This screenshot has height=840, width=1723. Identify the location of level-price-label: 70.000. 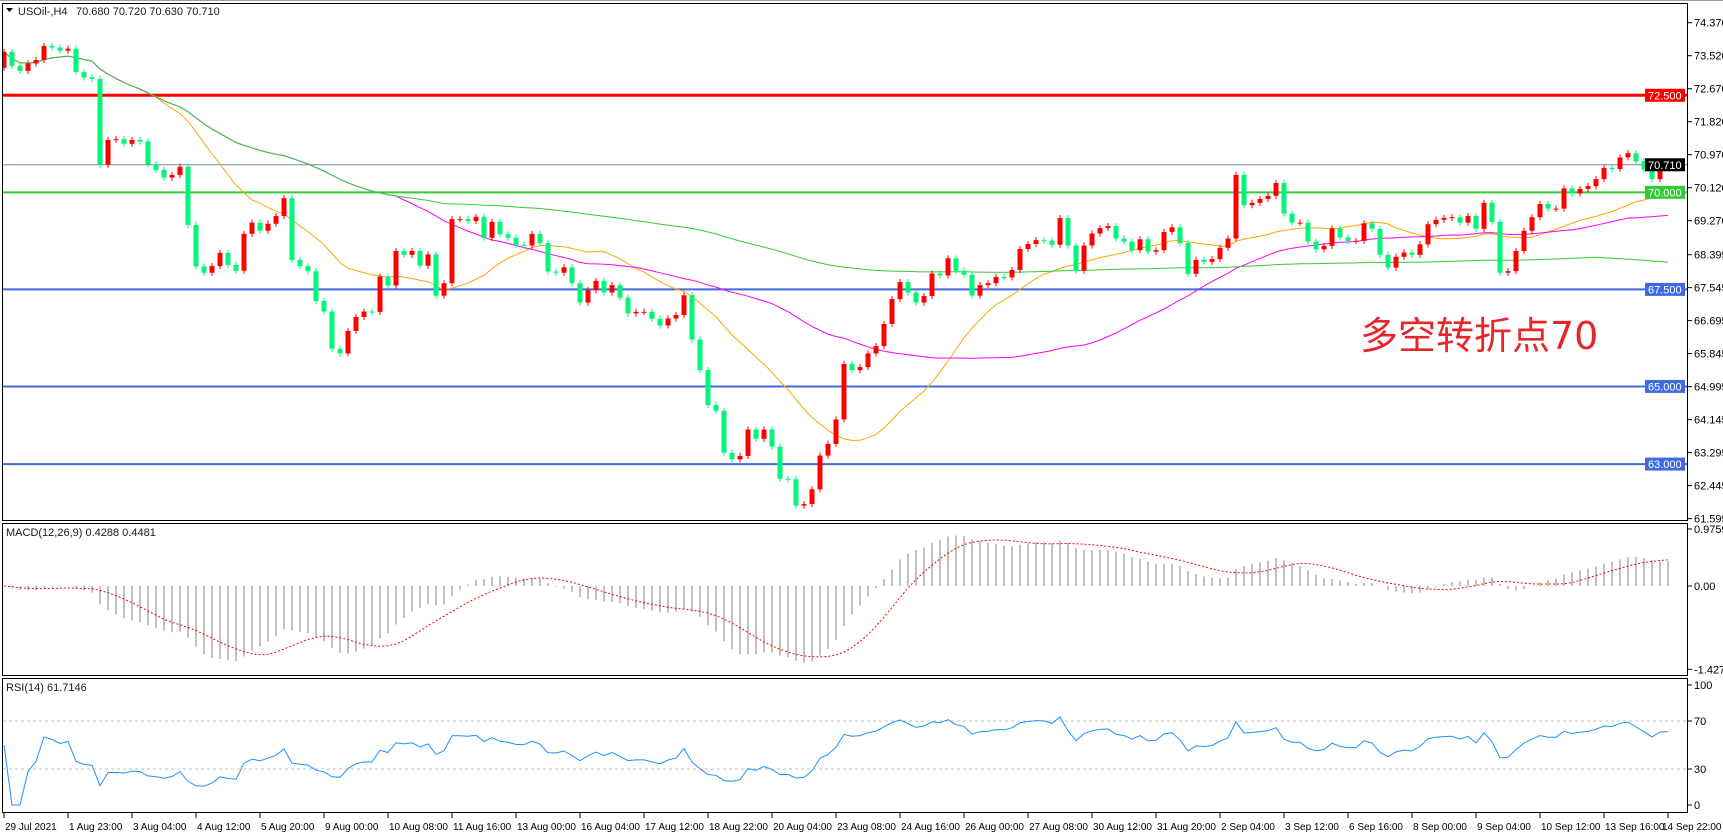
(1665, 193).